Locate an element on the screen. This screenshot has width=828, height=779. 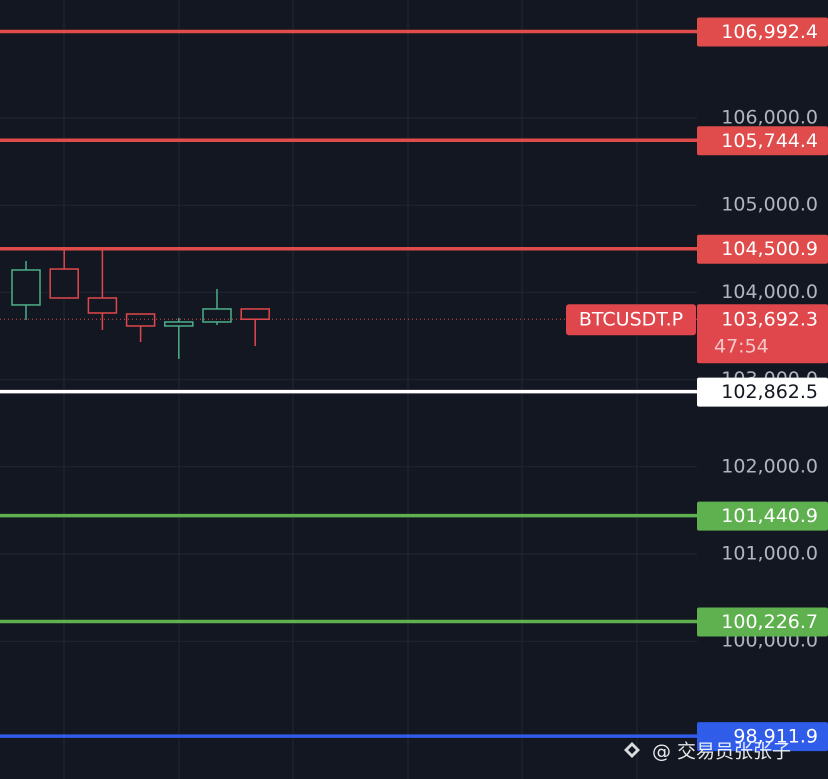
level-label: 100,226.7 is located at coordinates (769, 622).